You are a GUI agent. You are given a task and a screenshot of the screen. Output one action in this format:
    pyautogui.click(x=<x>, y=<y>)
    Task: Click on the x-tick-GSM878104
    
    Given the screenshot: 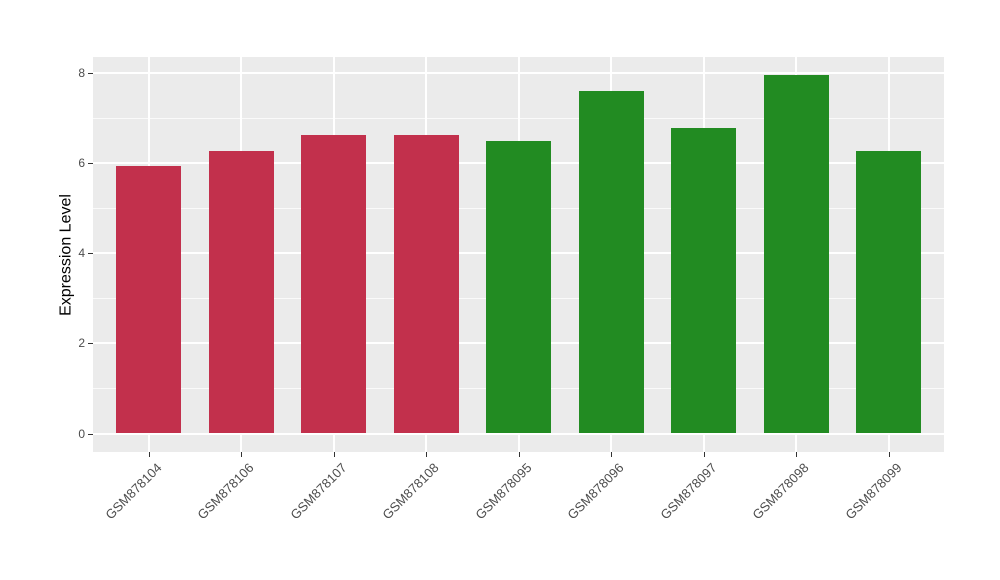 What is the action you would take?
    pyautogui.click(x=149, y=454)
    